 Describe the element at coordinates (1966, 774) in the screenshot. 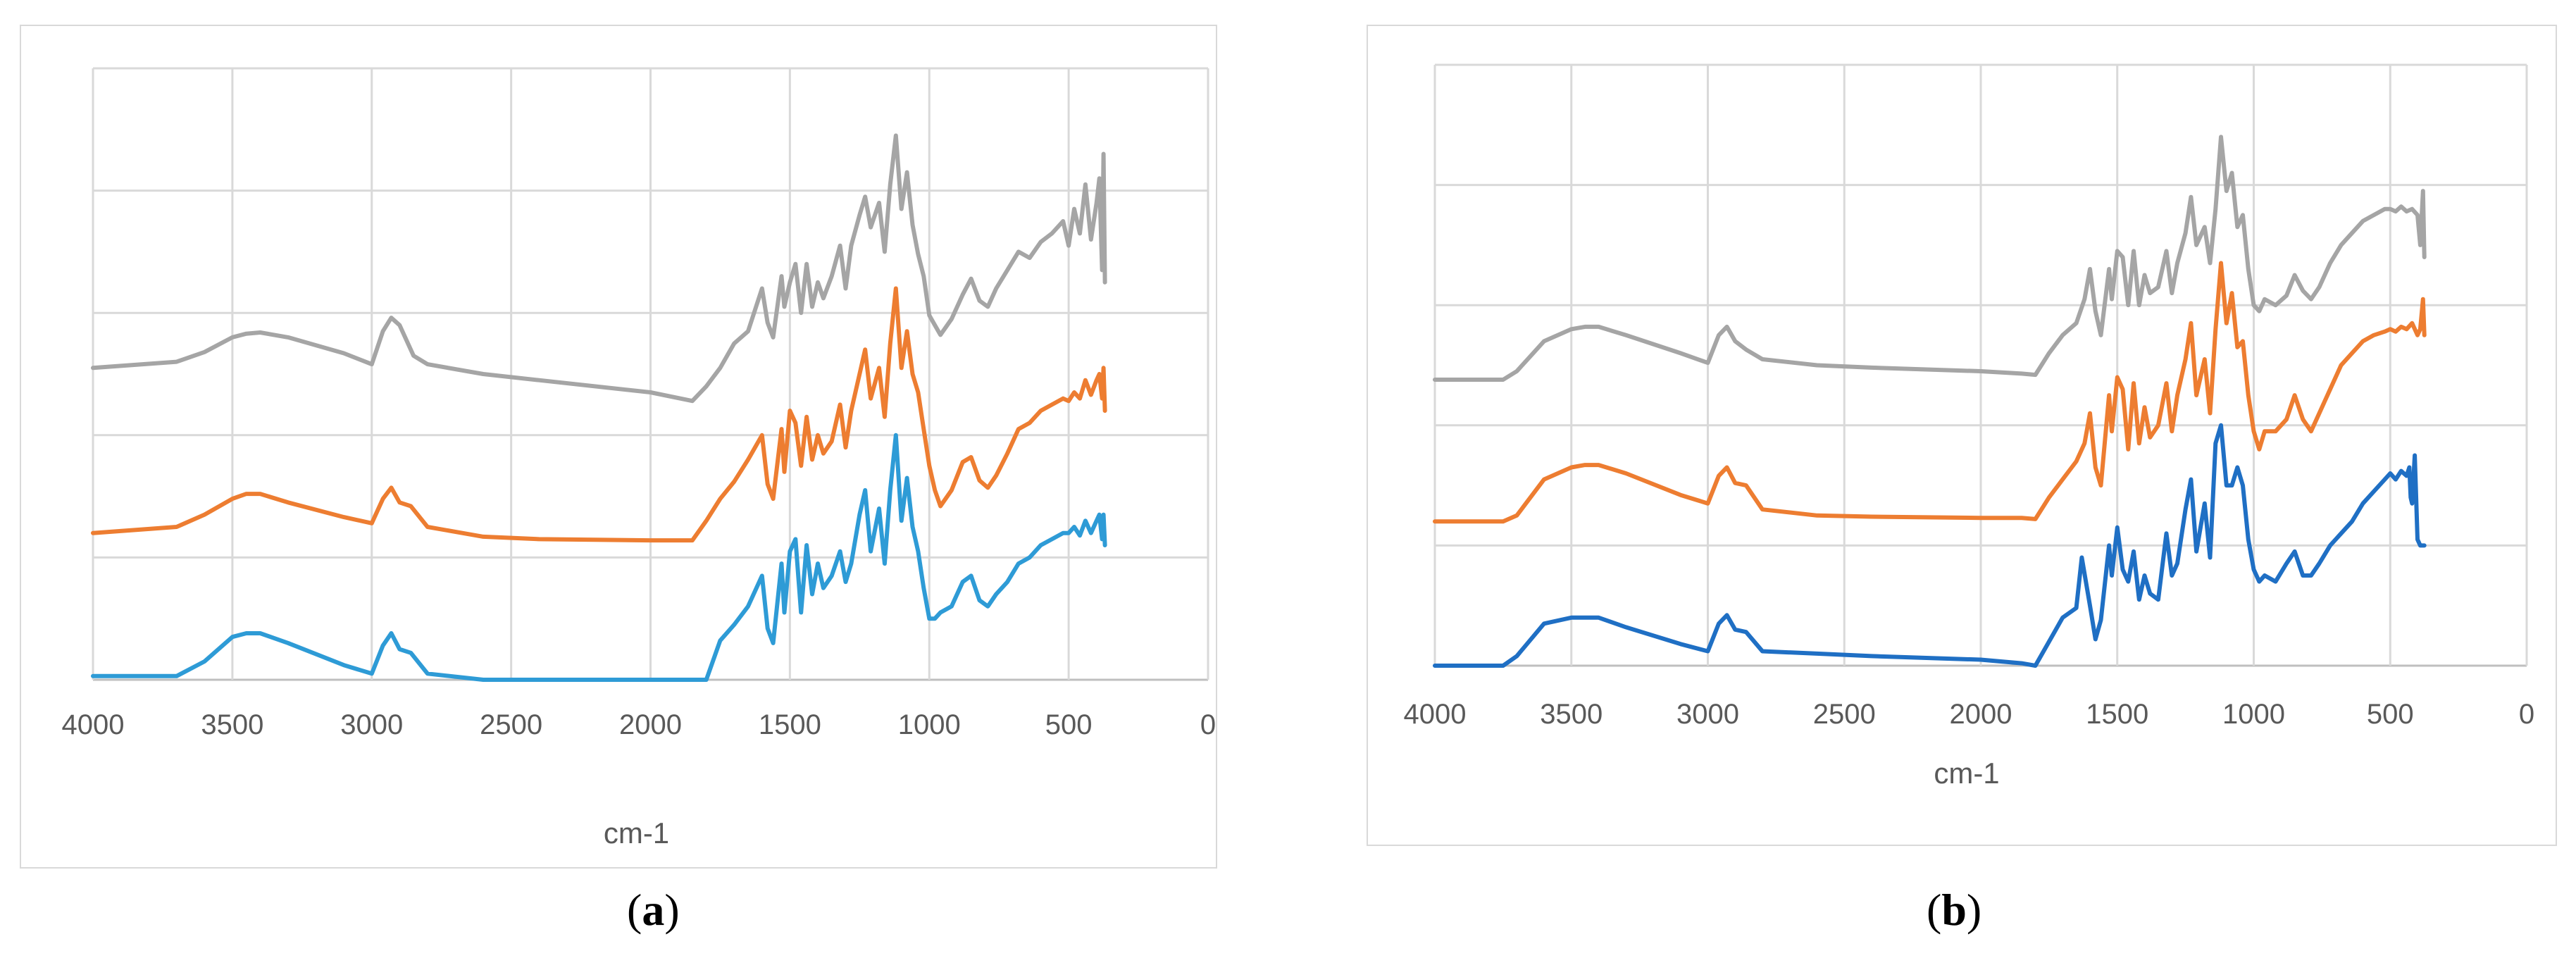

I see `chart-b-x-axis-title: cm-1` at that location.